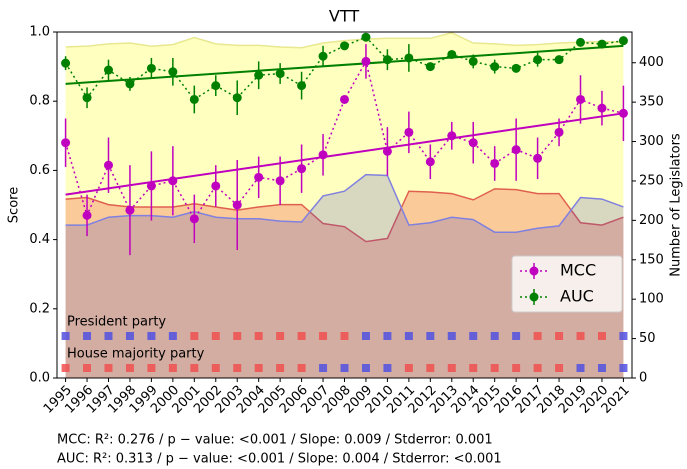 The width and height of the screenshot is (687, 469). What do you see at coordinates (651, 102) in the screenshot?
I see `y2-tick-label: 350` at bounding box center [651, 102].